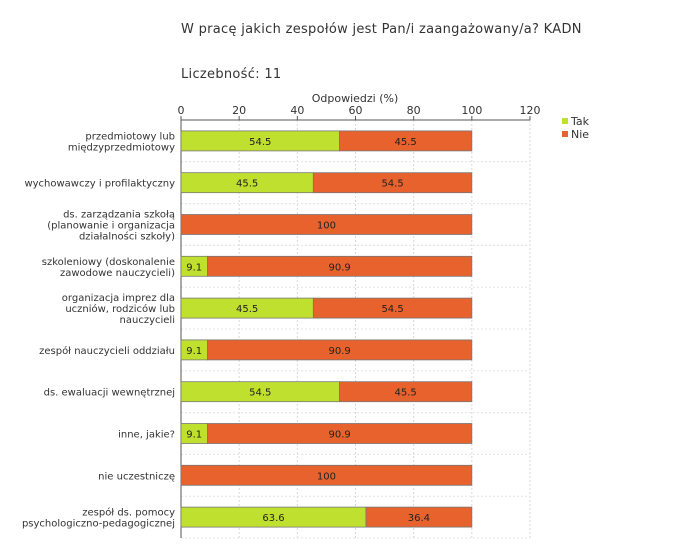 The height and width of the screenshot is (560, 680). What do you see at coordinates (580, 121) in the screenshot?
I see `legend-label-tak: Tak` at bounding box center [580, 121].